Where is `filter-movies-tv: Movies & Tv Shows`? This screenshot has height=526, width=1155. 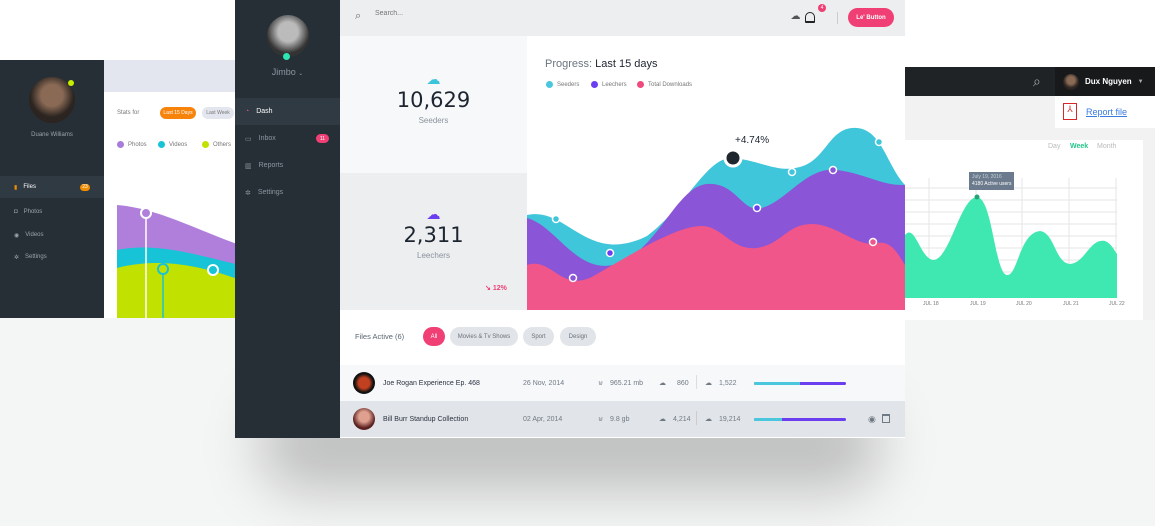
filter-movies-tv: Movies & Tv Shows is located at coordinates (484, 336).